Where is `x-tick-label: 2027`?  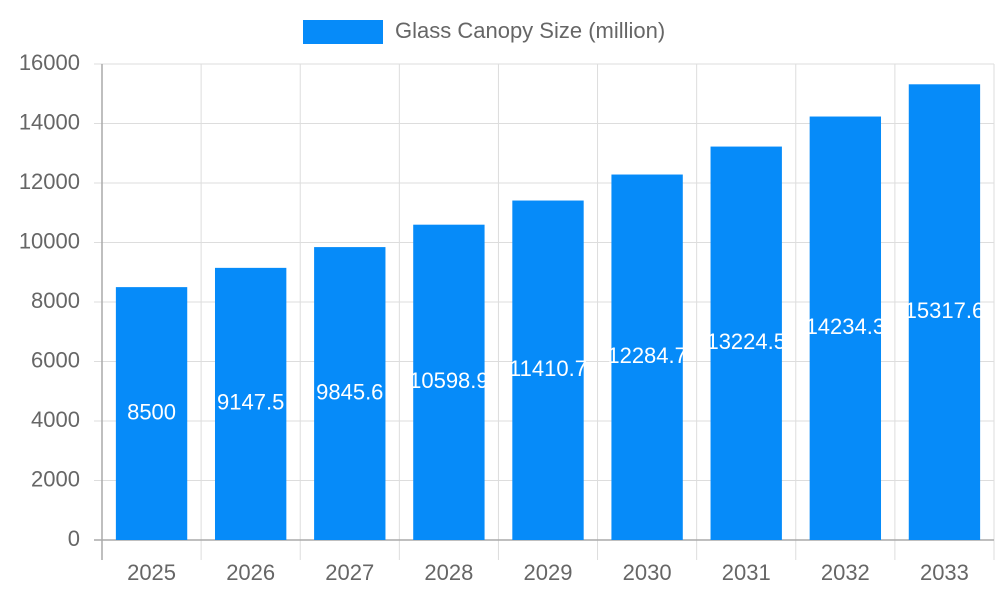 x-tick-label: 2027 is located at coordinates (349, 572).